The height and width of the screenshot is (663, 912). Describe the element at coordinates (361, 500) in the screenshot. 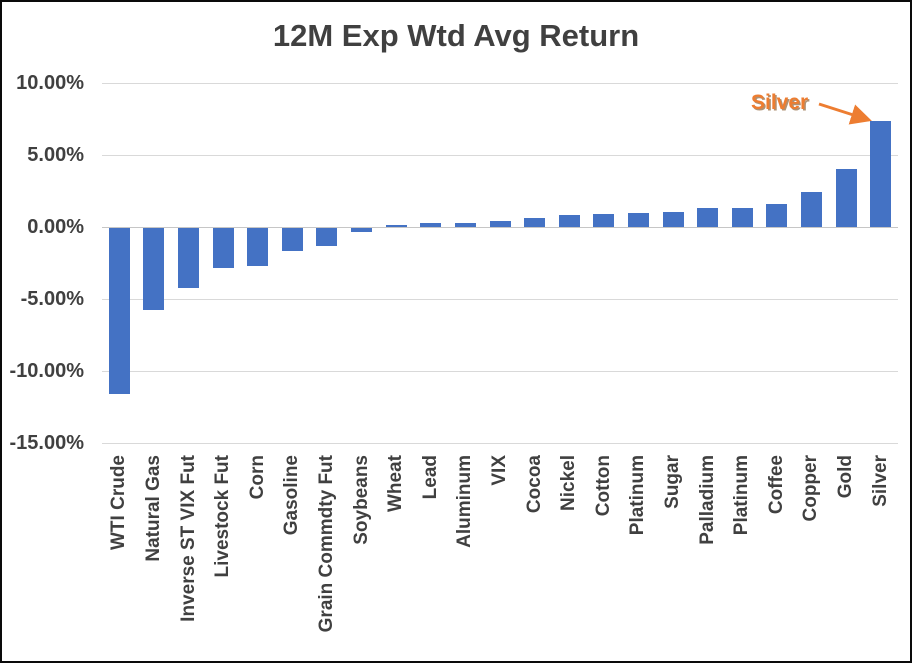

I see `x-axis-label: Soybeans` at that location.